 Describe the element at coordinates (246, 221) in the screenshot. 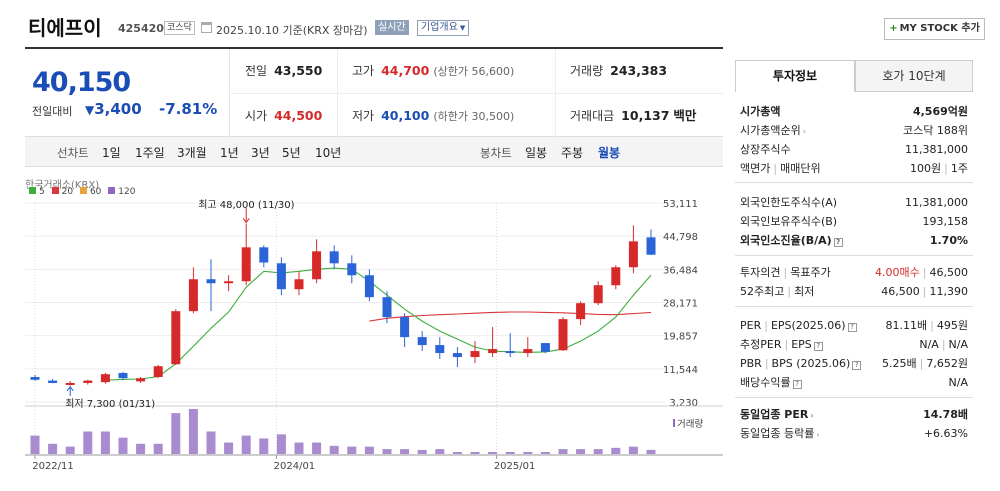

I see `high-annotation-arrow` at that location.